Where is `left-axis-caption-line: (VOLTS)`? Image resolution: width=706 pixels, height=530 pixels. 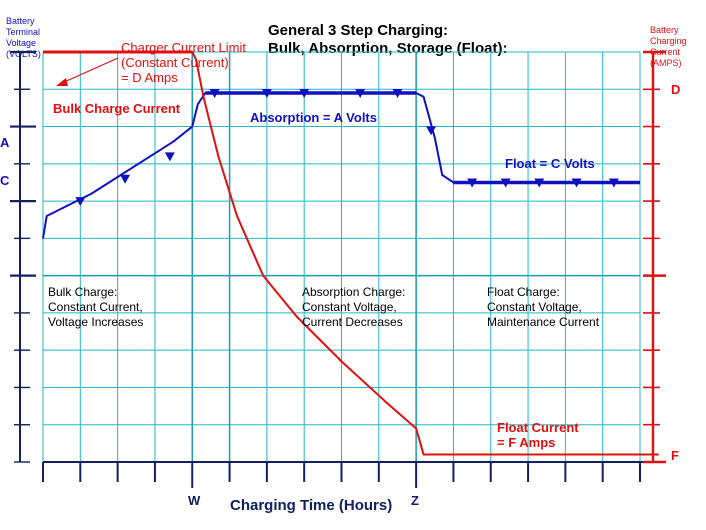
left-axis-caption-line: (VOLTS) is located at coordinates (23, 54).